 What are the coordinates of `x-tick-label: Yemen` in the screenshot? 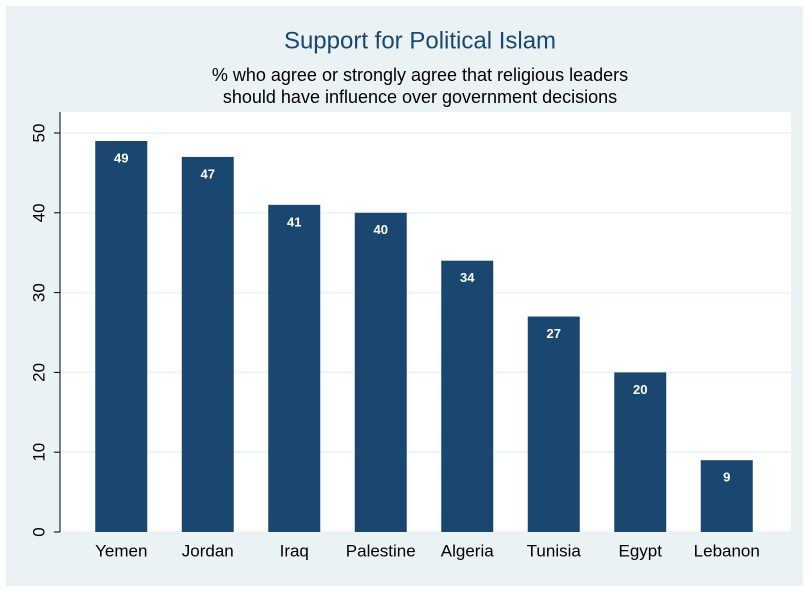 It's located at (121, 550).